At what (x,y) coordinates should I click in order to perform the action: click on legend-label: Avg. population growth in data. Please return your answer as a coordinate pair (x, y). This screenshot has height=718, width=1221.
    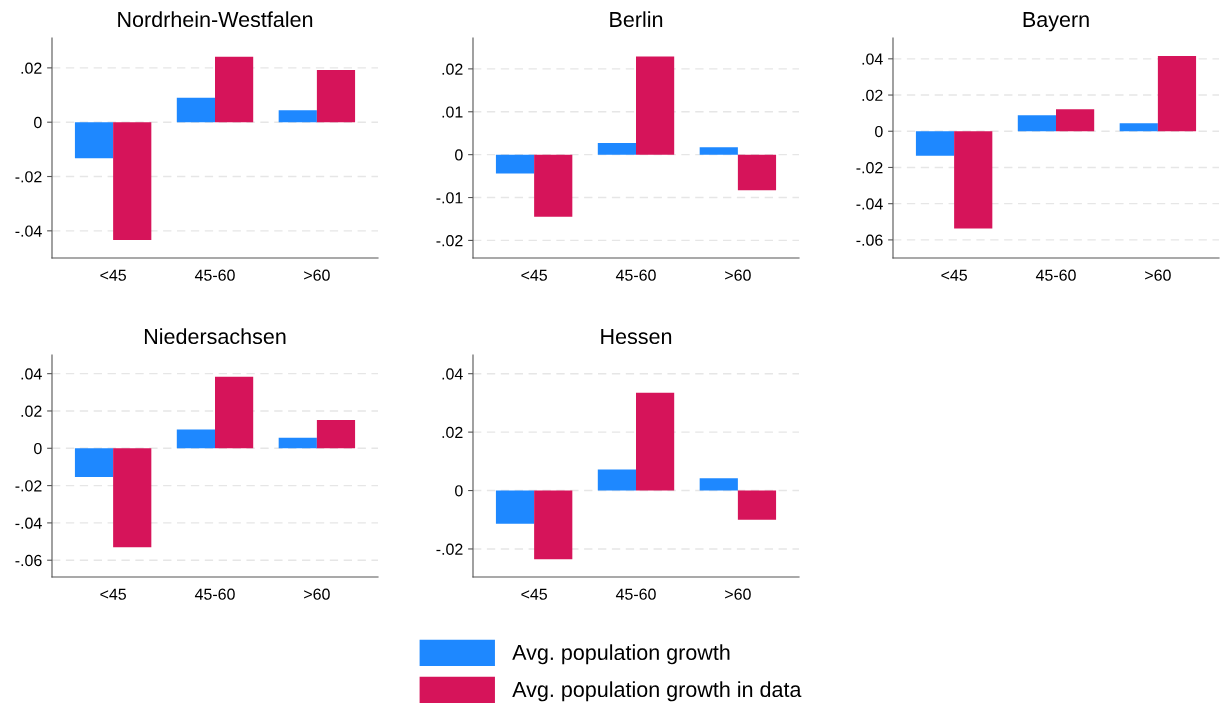
    Looking at the image, I should click on (657, 691).